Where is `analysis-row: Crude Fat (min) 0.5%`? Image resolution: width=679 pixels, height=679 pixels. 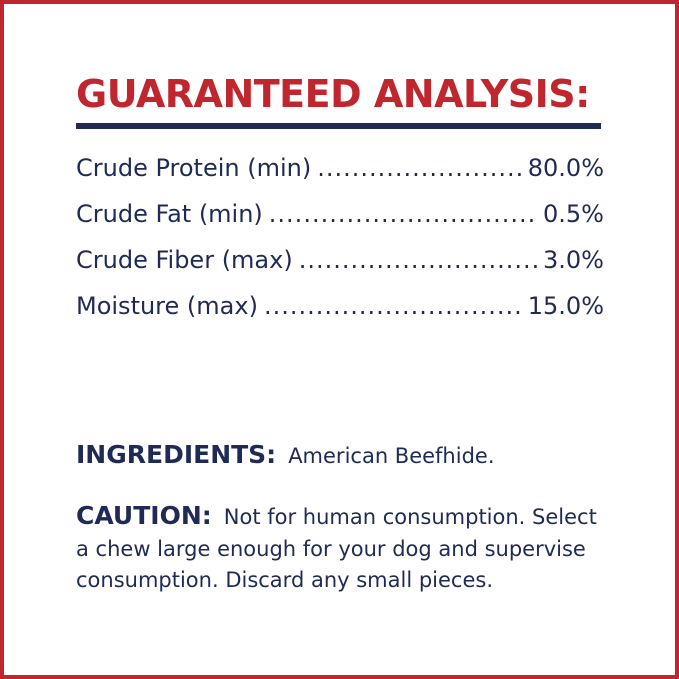 analysis-row: Crude Fat (min) 0.5% is located at coordinates (340, 223).